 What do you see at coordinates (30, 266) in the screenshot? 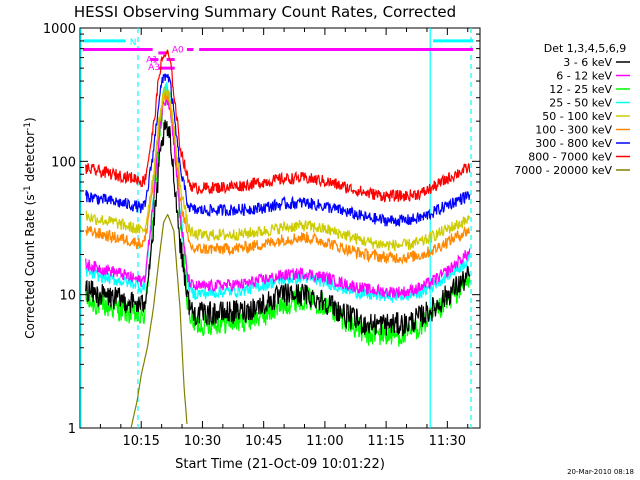
I see `y-axis-label-main: Corrected Count Rate (s` at bounding box center [30, 266].